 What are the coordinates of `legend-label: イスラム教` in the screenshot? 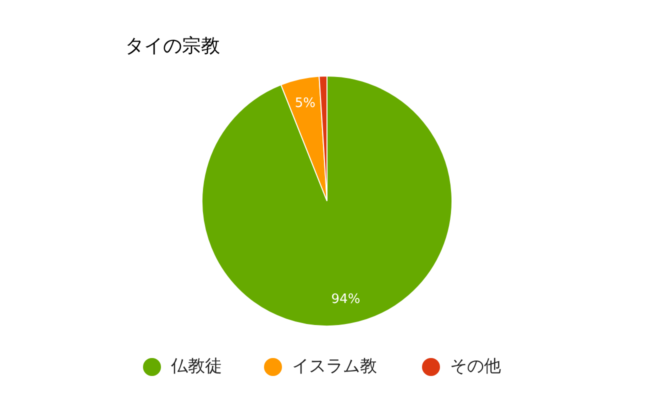 It's located at (334, 366).